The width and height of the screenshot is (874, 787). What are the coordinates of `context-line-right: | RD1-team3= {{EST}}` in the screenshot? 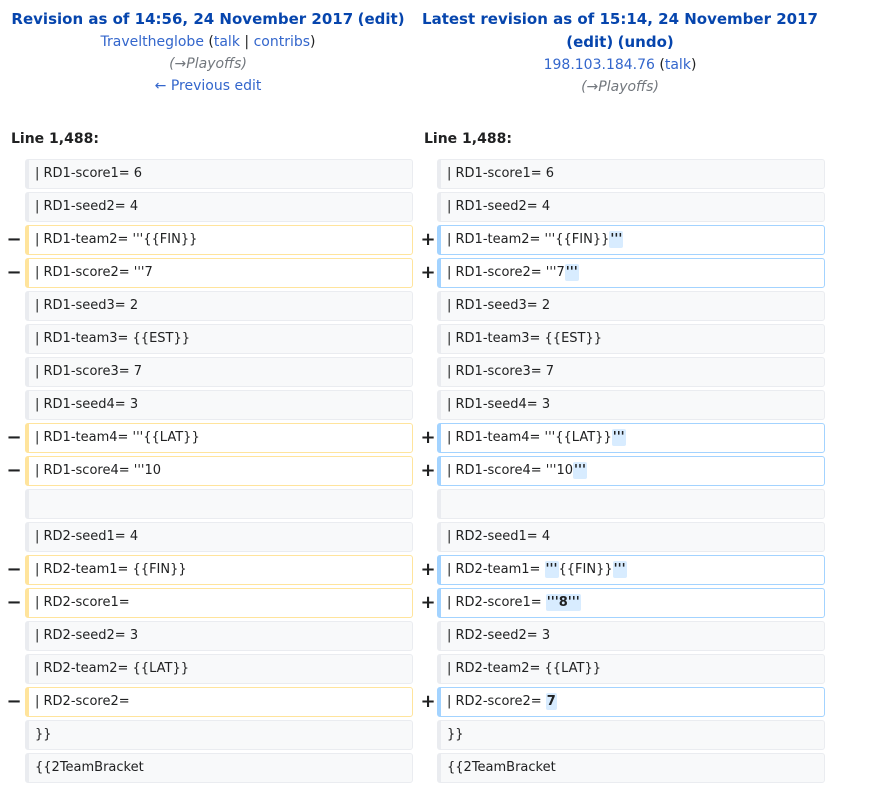 It's located at (631, 339).